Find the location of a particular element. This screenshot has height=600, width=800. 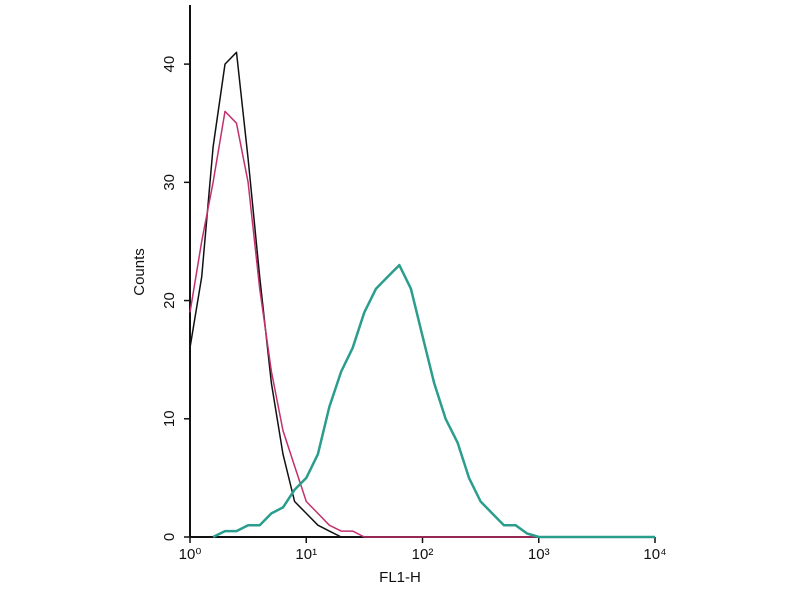

x-tick-label: 10¹ is located at coordinates (306, 554).